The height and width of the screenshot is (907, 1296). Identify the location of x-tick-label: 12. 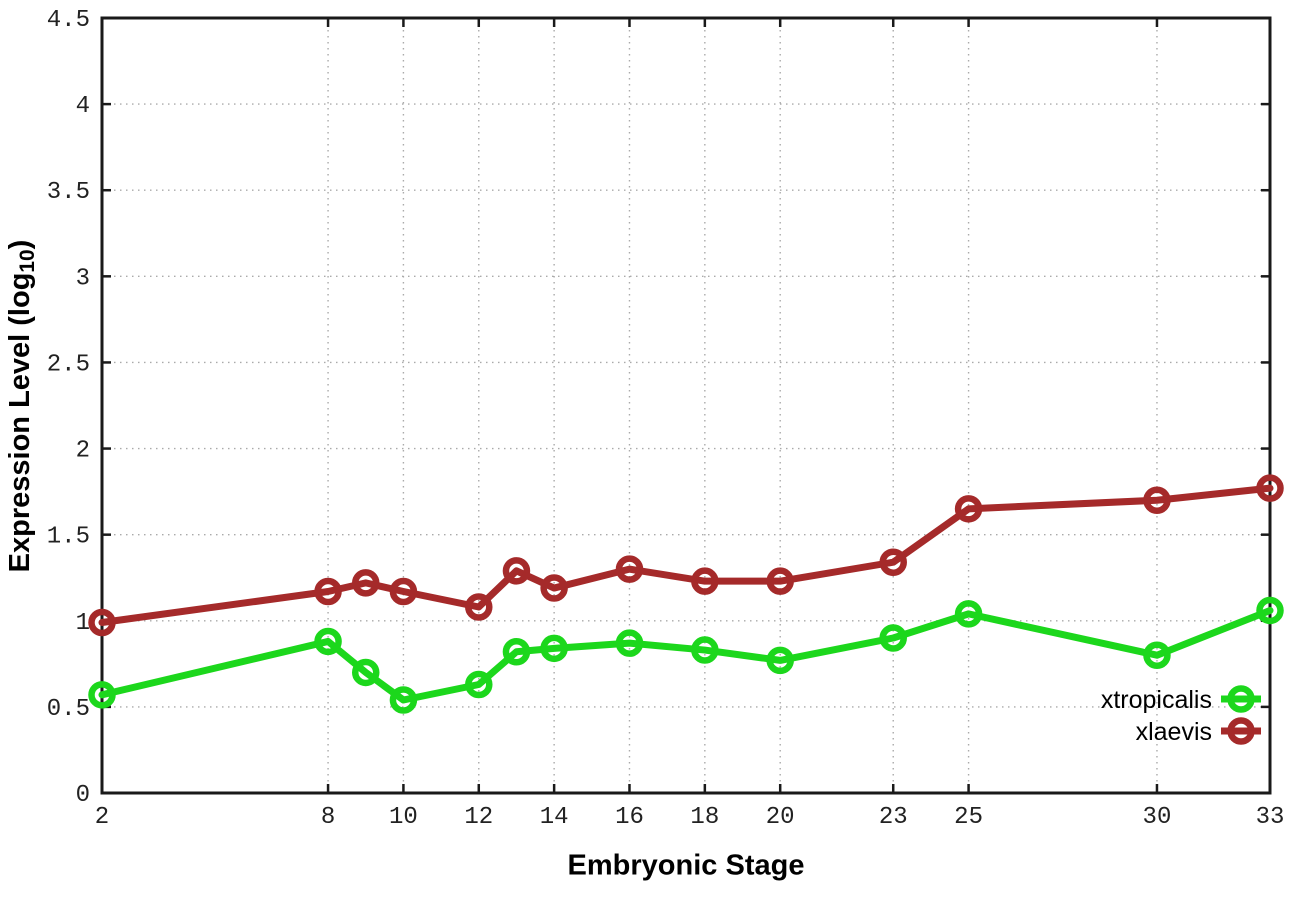
(478, 817).